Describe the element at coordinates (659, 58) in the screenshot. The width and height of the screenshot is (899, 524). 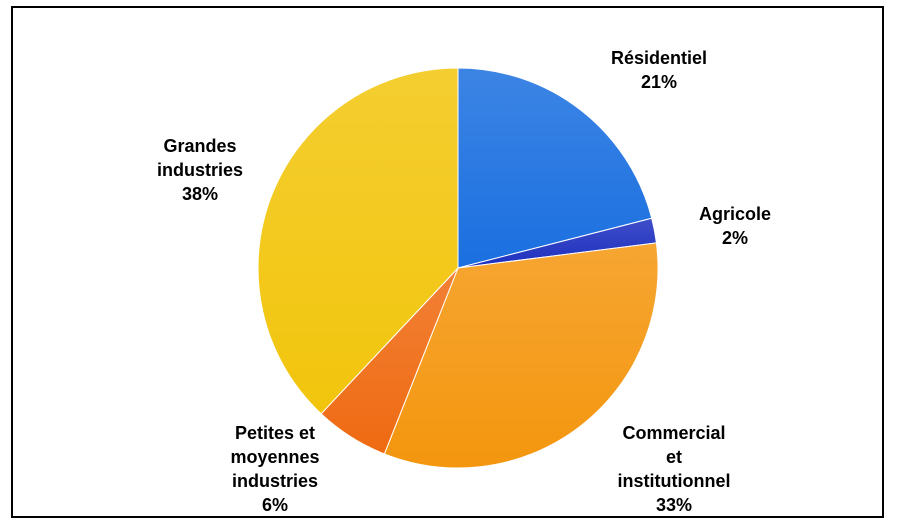
I see `slice-label-text: Résidentiel` at that location.